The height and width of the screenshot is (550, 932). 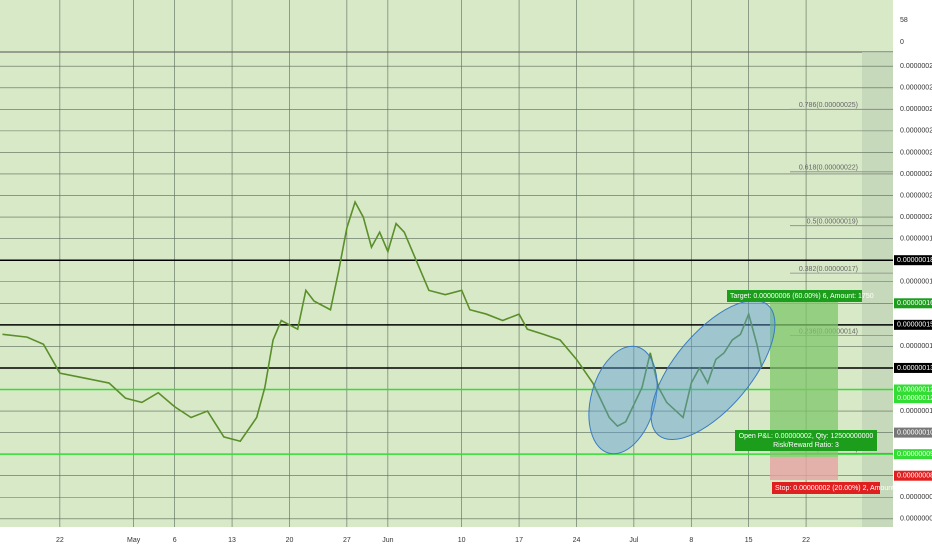 I want to click on y-tick-label: 0.00000026, so click(x=916, y=88).